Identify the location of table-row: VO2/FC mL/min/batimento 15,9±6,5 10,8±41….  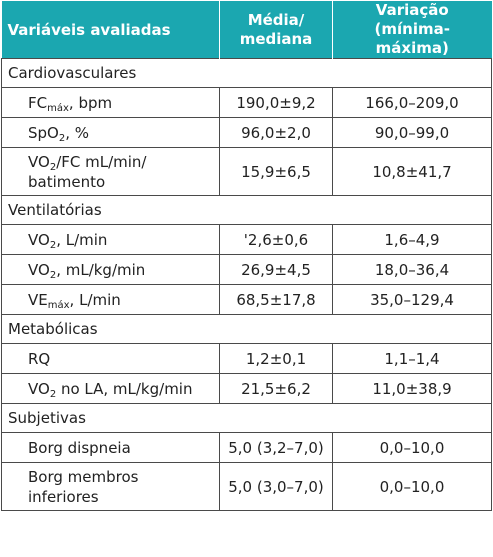
(246, 171).